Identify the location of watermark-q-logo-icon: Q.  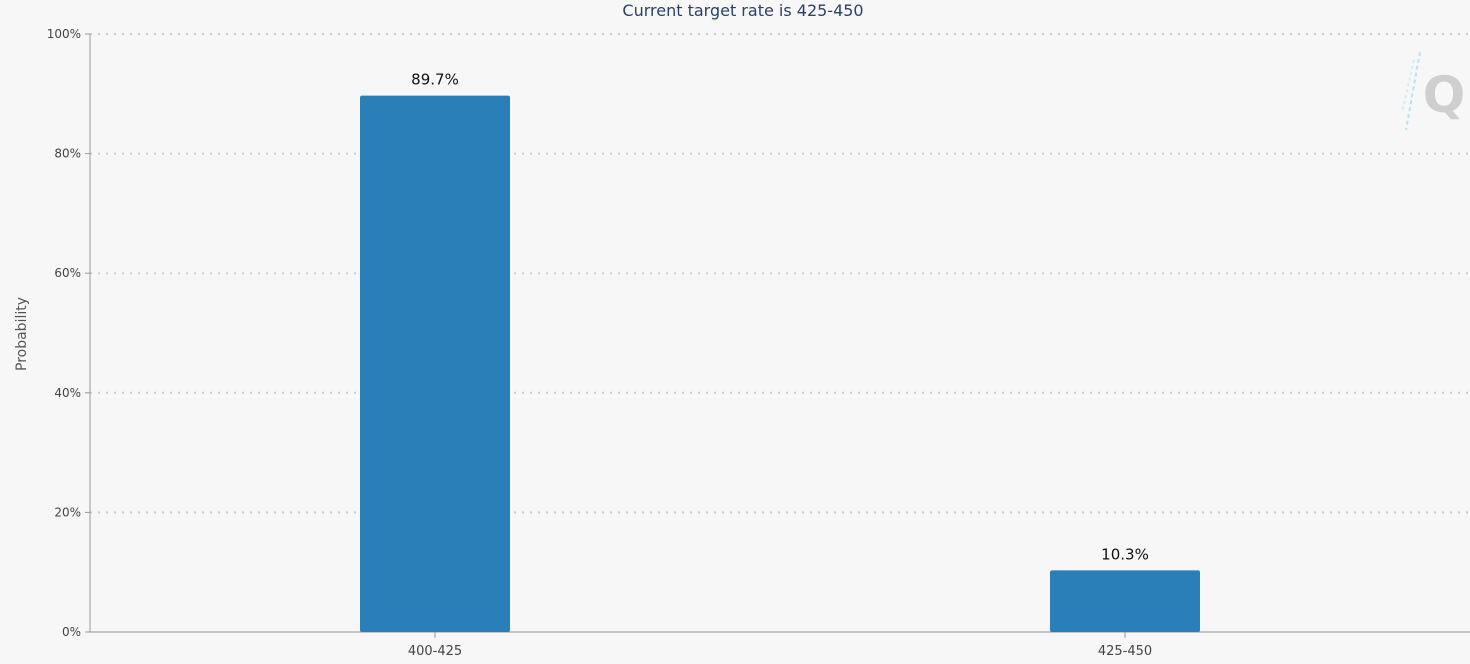
(1433, 91).